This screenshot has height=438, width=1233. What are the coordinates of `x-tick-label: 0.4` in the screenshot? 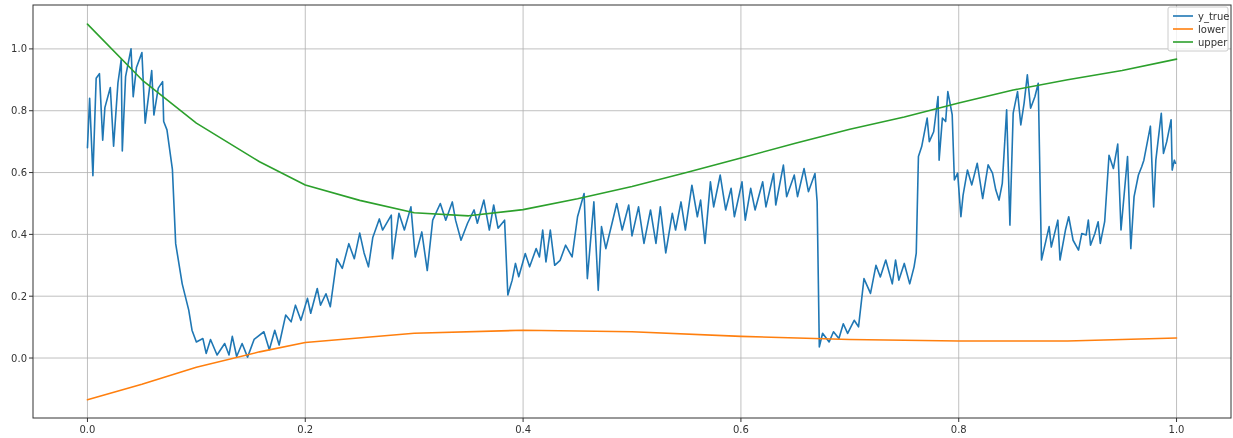 It's located at (523, 429).